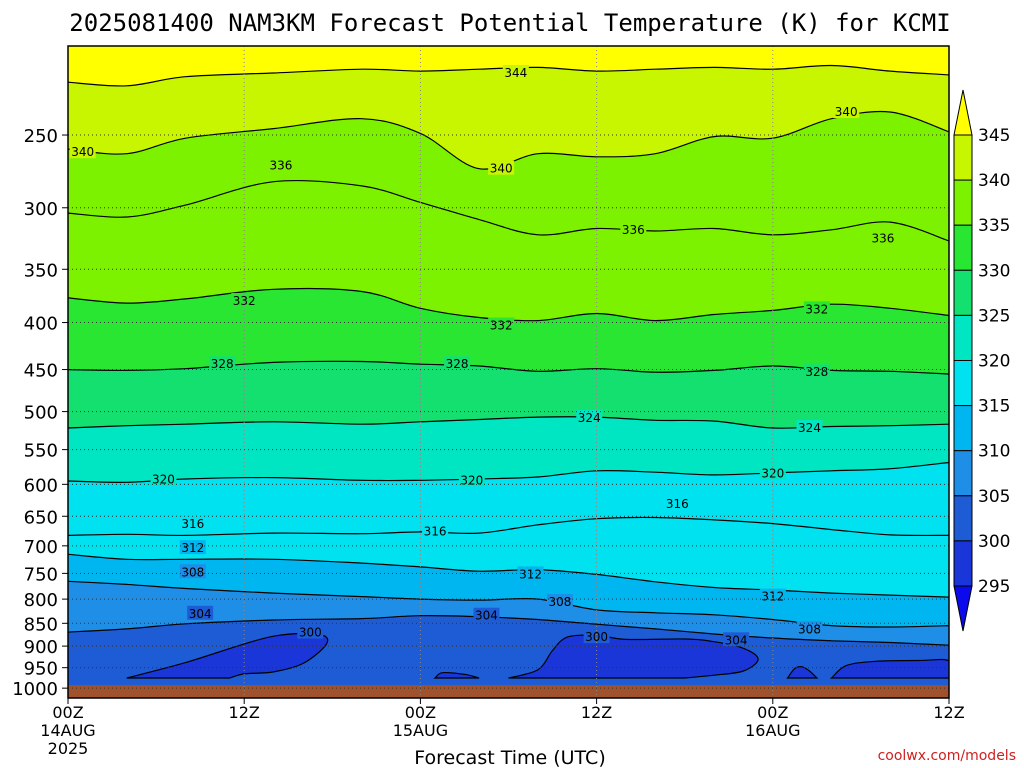  What do you see at coordinates (41, 624) in the screenshot?
I see `y-tick-label-850: 850` at bounding box center [41, 624].